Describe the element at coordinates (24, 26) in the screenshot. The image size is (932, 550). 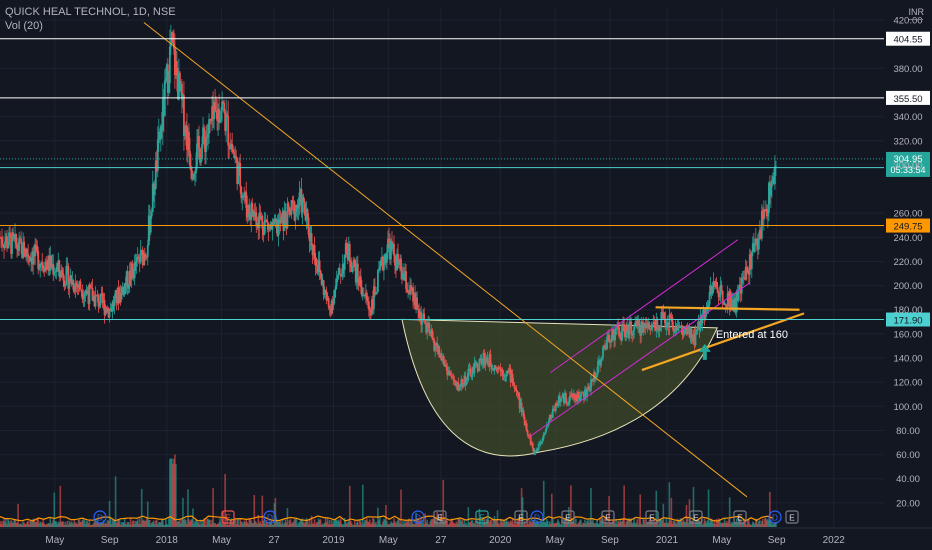
I see `volume-indicator-label: Vol (20)` at that location.